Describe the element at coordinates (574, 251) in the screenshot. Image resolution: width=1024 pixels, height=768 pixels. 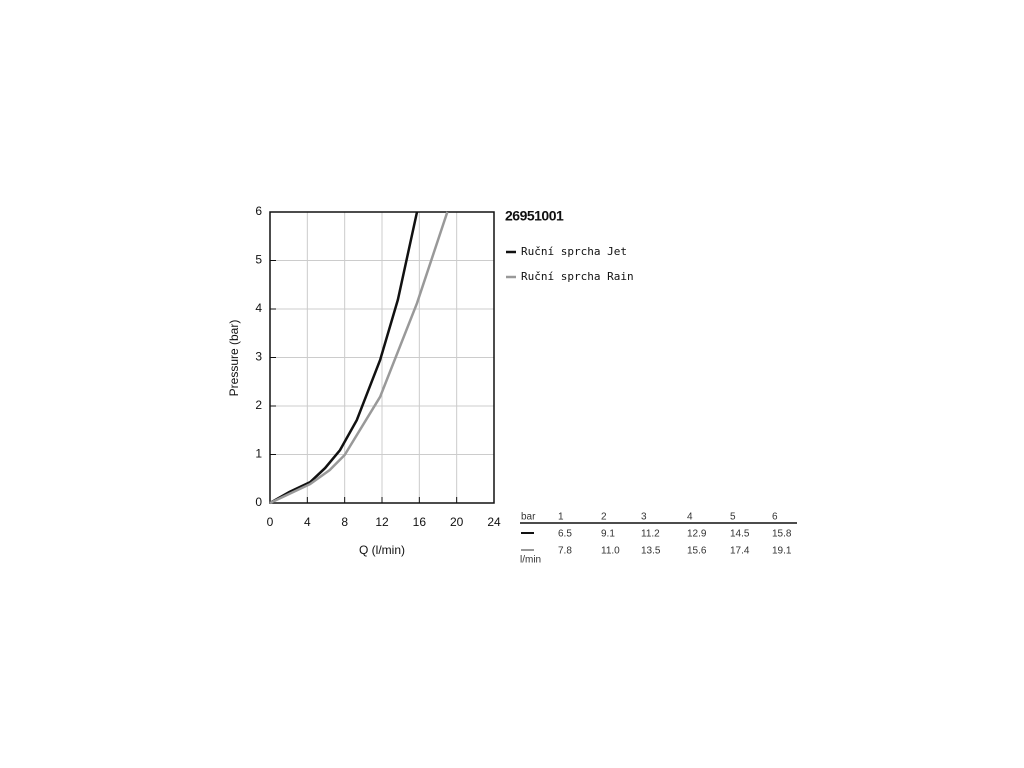
I see `legend-label: Ruční sprcha Jet` at that location.